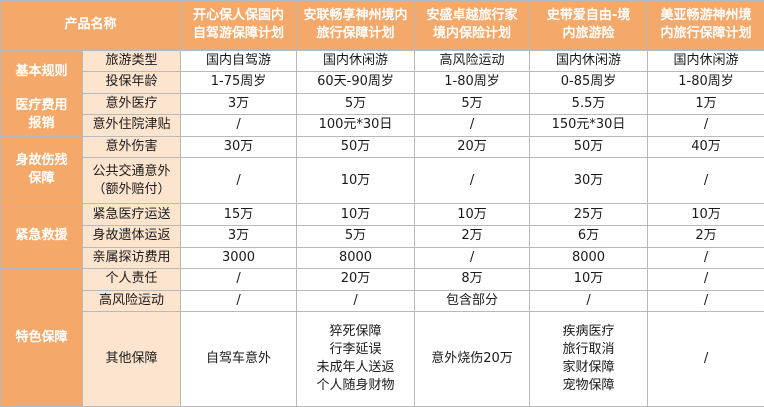 Image resolution: width=764 pixels, height=407 pixels. What do you see at coordinates (472, 25) in the screenshot?
I see `product-3-header: 安盛卓越旅行家 境内保险计划` at bounding box center [472, 25].